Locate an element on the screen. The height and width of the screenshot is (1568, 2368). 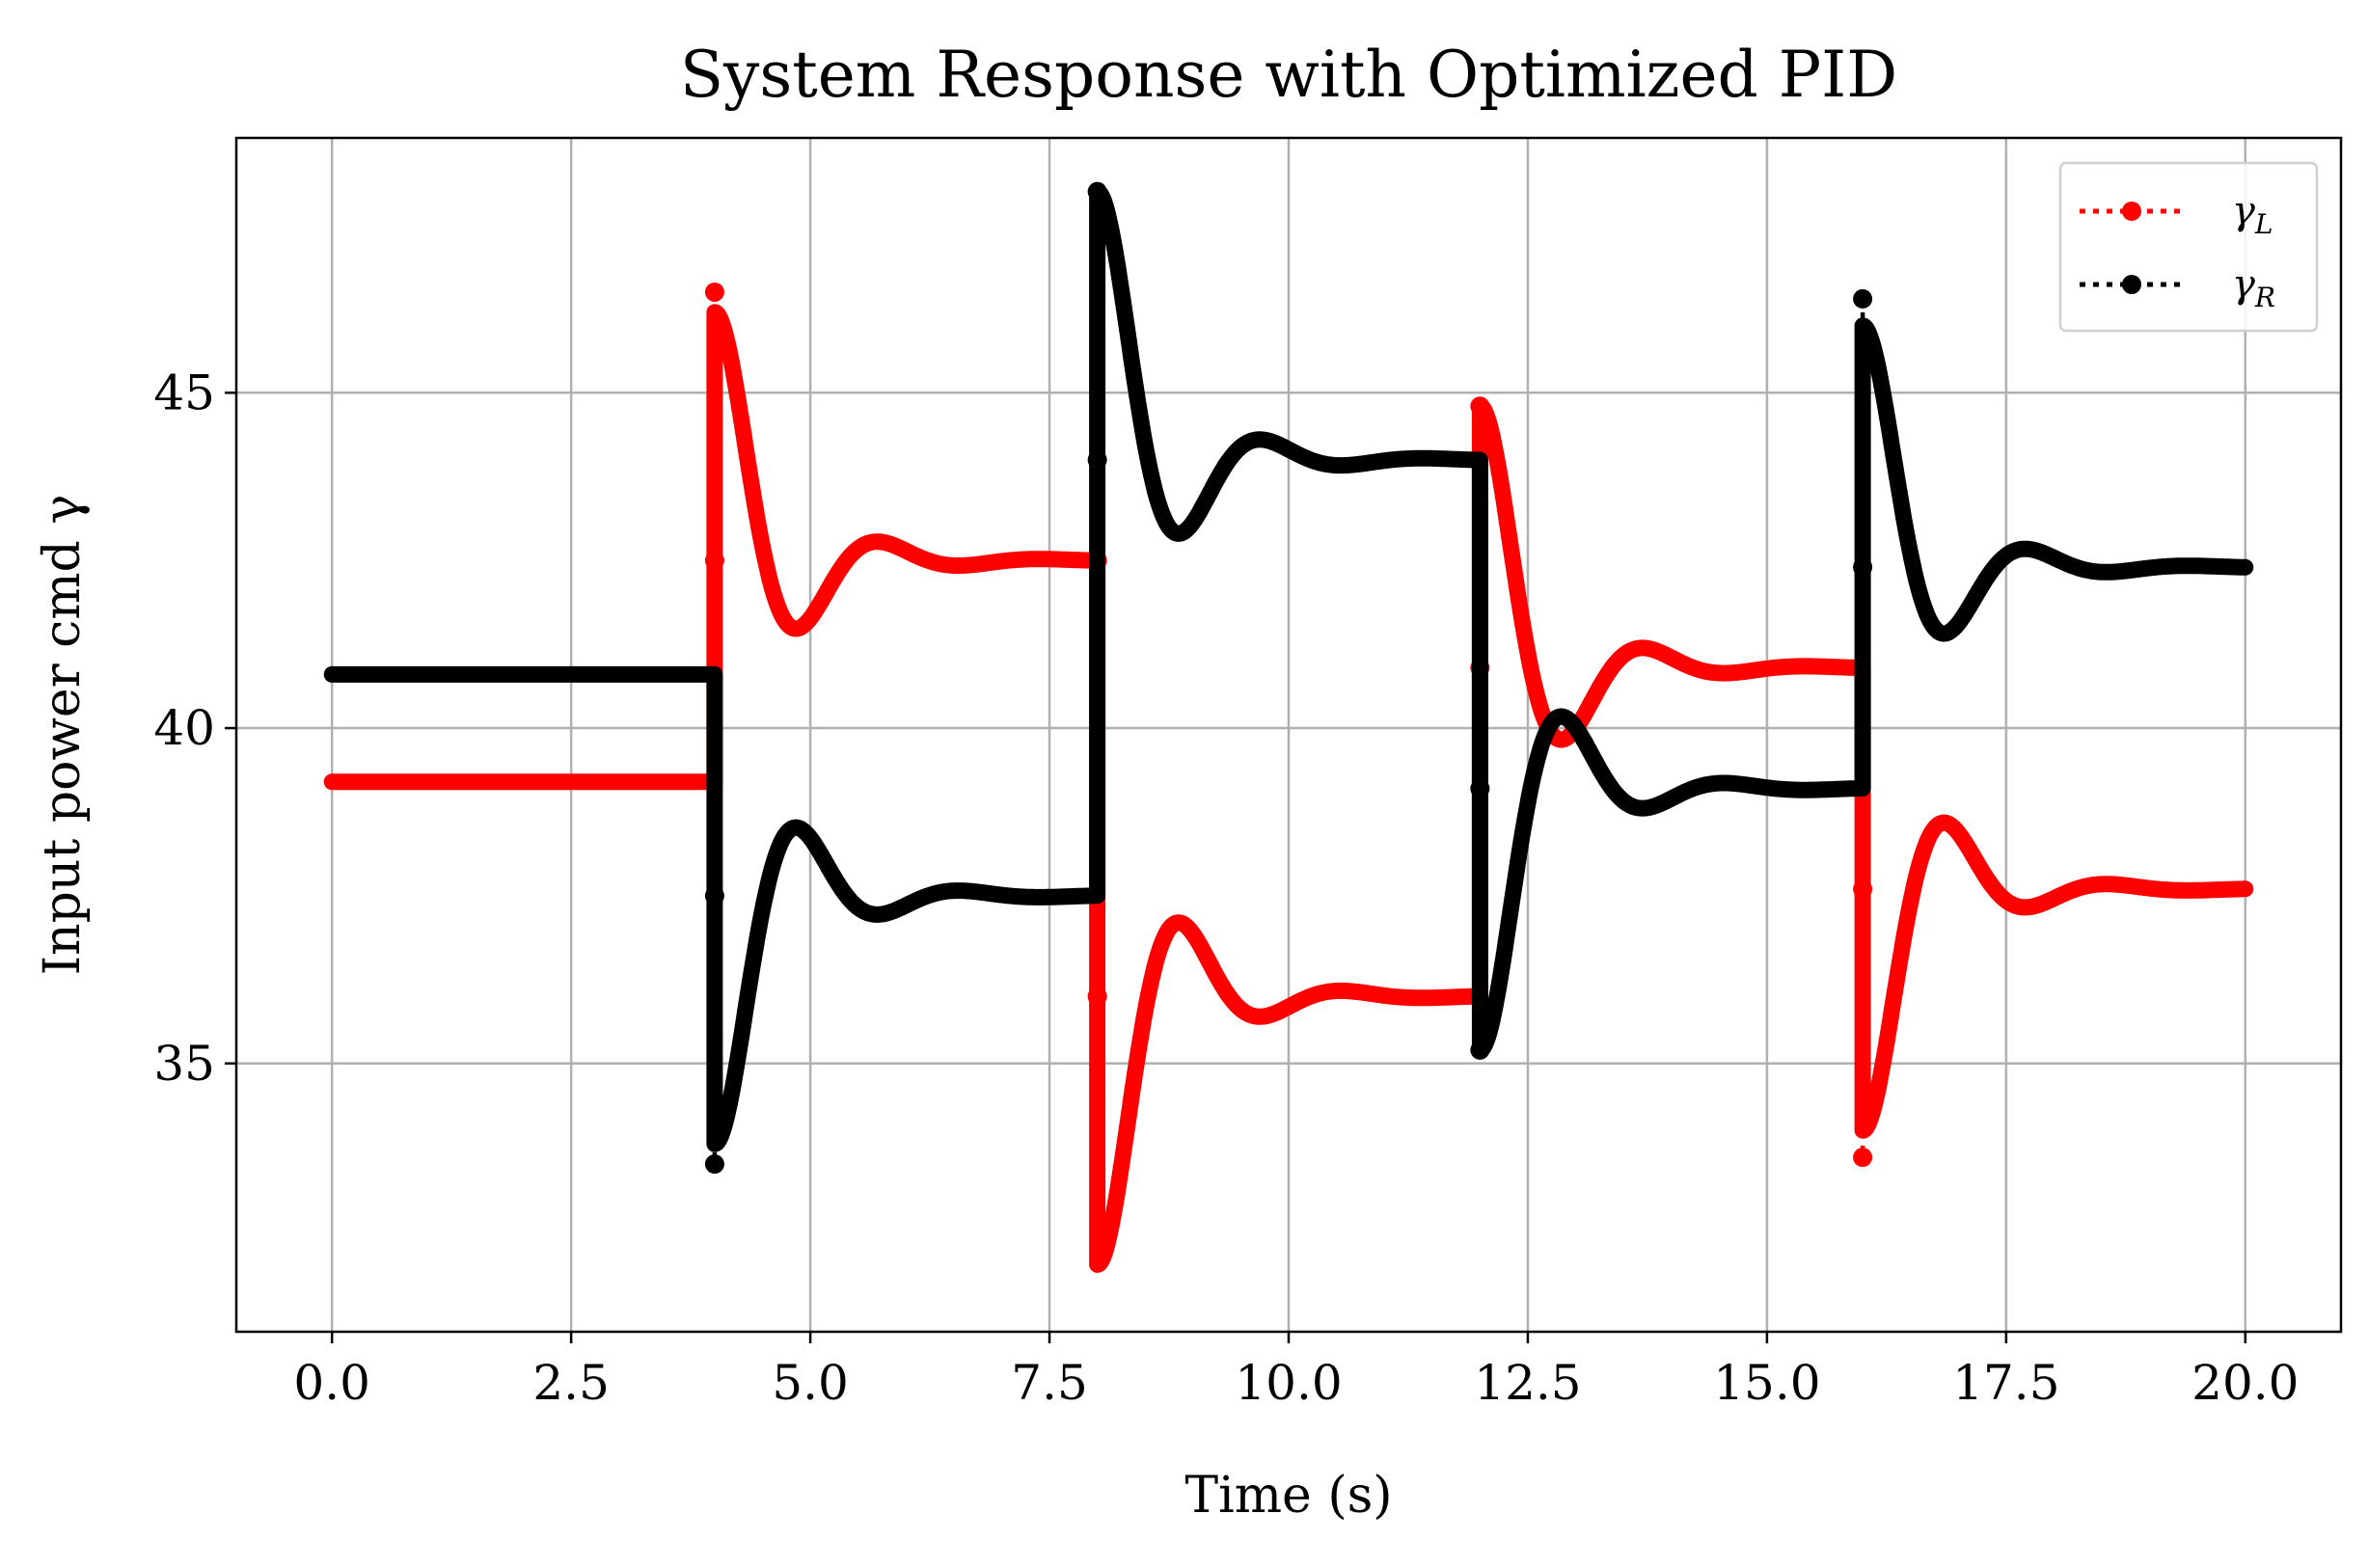
x-tick-label: 0.0 is located at coordinates (331, 1383).